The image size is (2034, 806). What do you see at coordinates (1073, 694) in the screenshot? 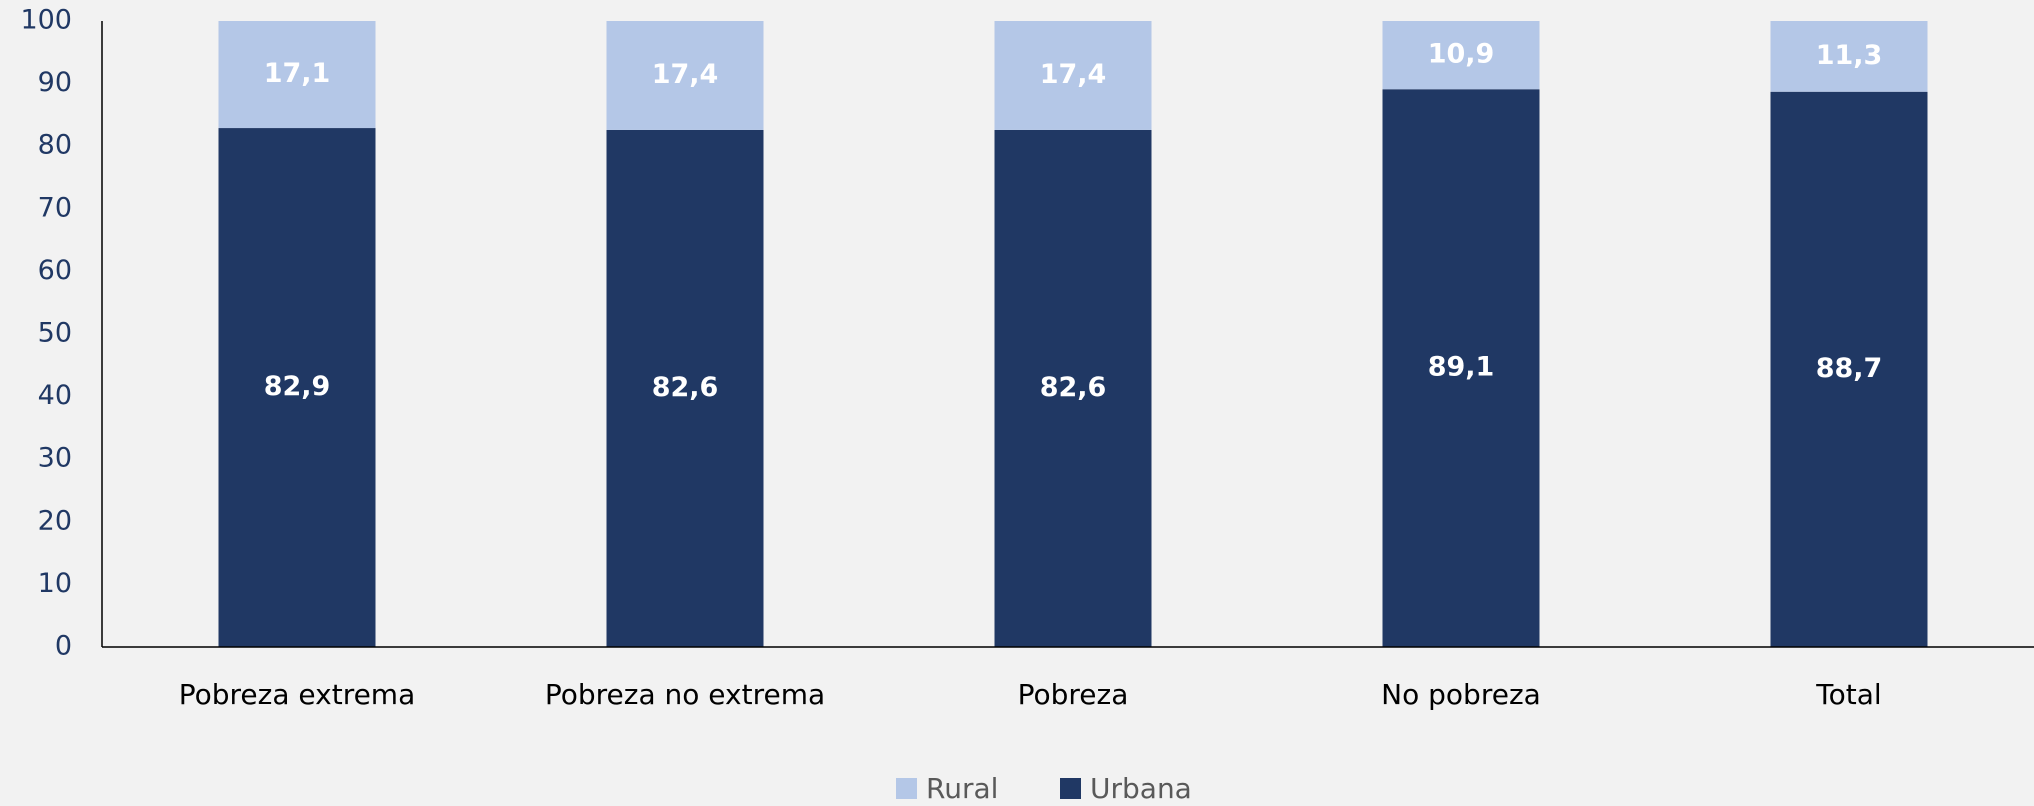
I see `x-tick-label: Pobreza` at bounding box center [1073, 694].